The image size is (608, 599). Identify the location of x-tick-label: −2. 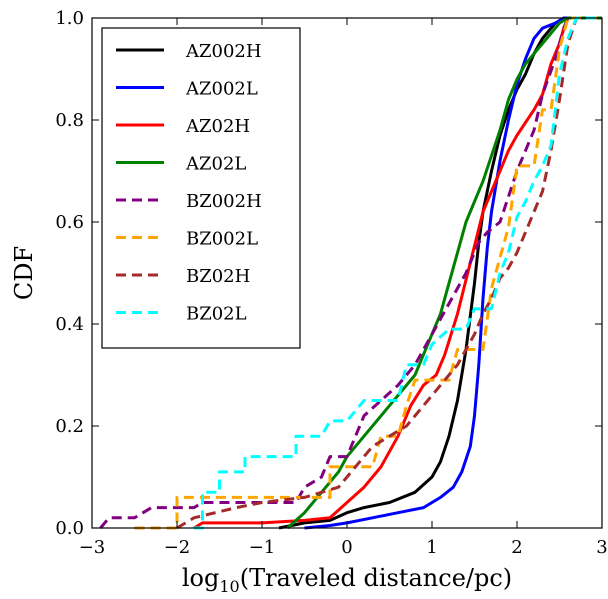
(177, 547).